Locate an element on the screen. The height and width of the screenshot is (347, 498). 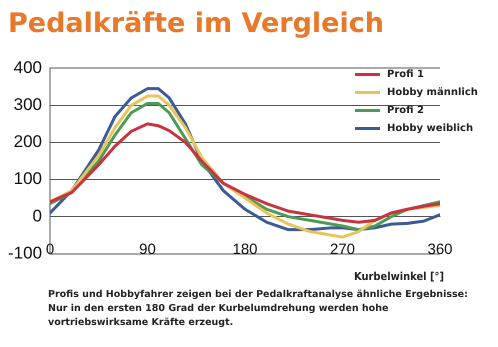
x-tick-label: 270 is located at coordinates (343, 249).